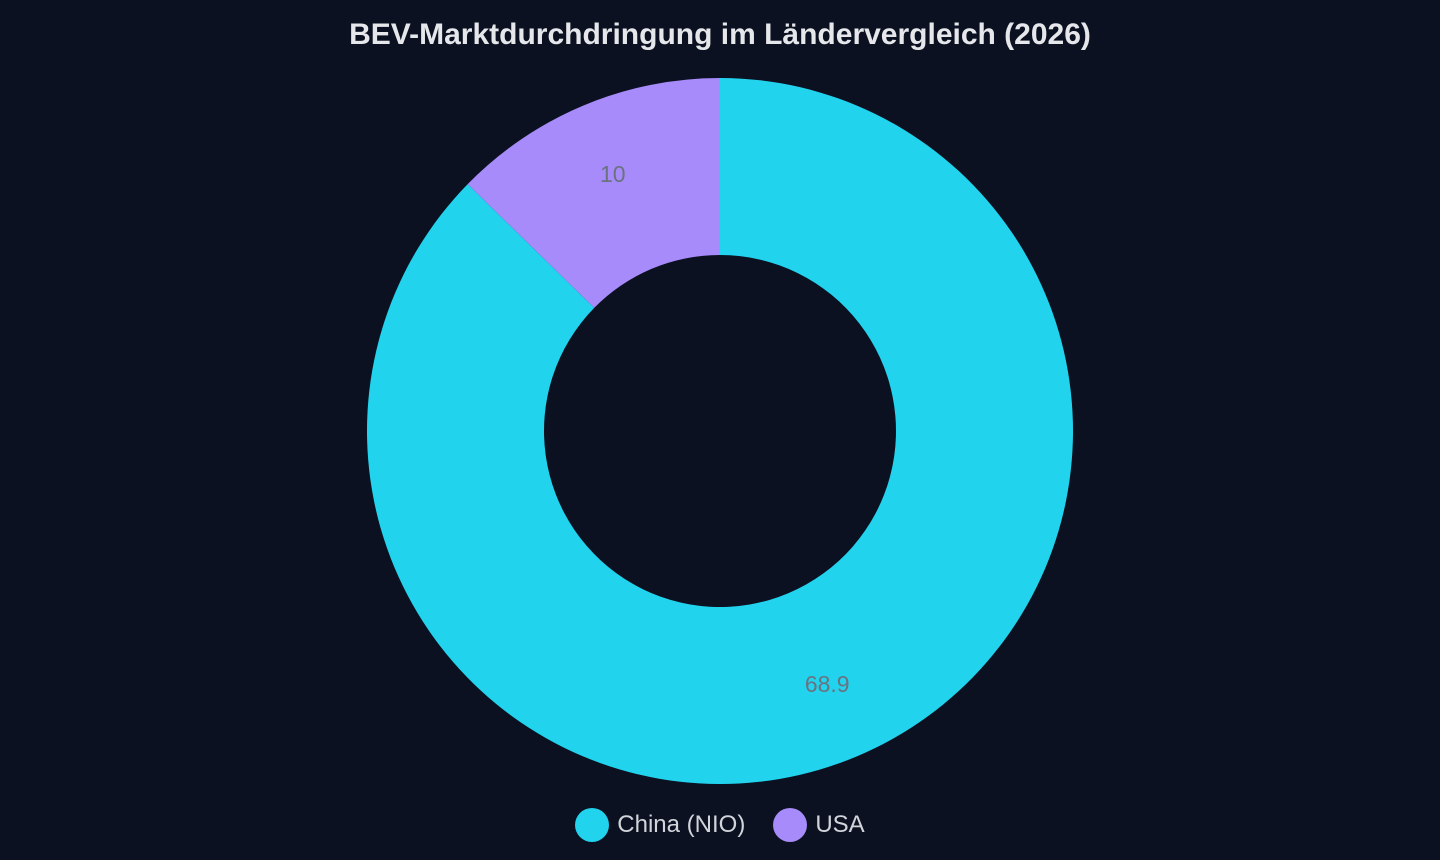 This screenshot has width=1440, height=860. What do you see at coordinates (593, 192) in the screenshot?
I see `donut-slice-usa` at bounding box center [593, 192].